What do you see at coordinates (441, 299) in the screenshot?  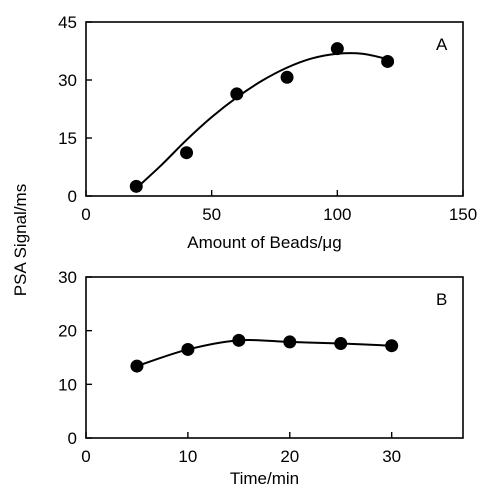 I see `panel-label-b: B` at bounding box center [441, 299].